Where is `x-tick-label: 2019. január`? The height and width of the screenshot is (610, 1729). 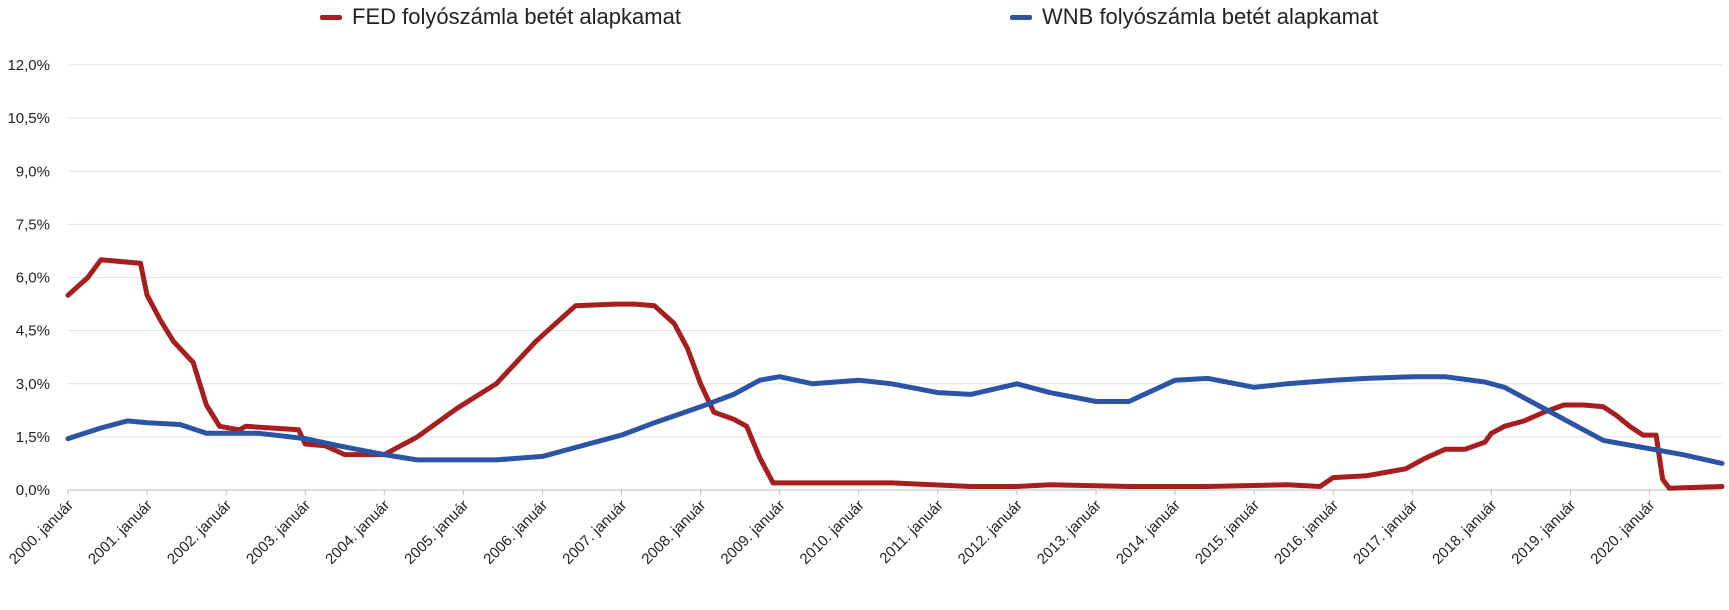
x-tick-label: 2019. január is located at coordinates (1543, 532).